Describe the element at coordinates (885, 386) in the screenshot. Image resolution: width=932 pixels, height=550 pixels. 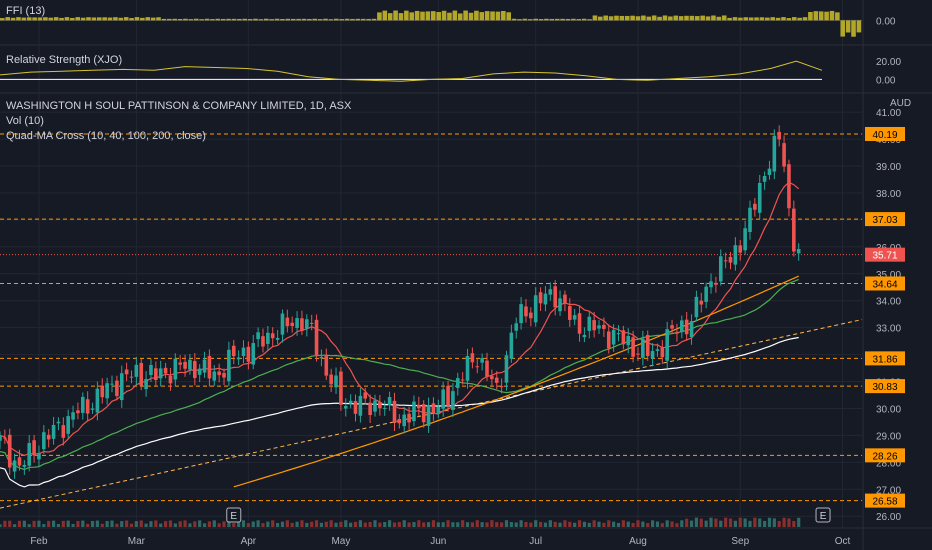
I see `level-price-label: 30.83` at that location.